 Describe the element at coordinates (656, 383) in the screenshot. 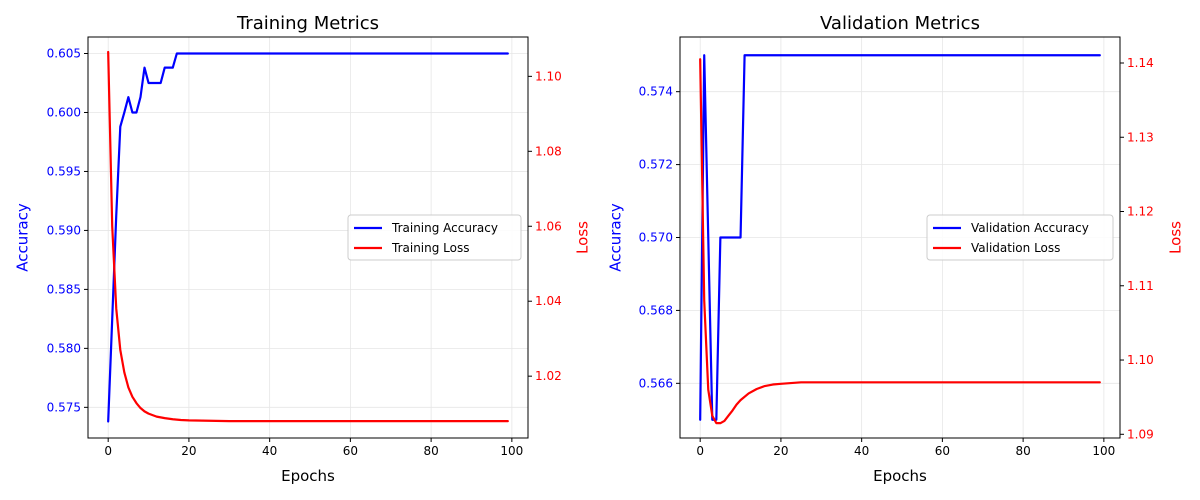

I see `y-left-tick-label: 0.566` at that location.